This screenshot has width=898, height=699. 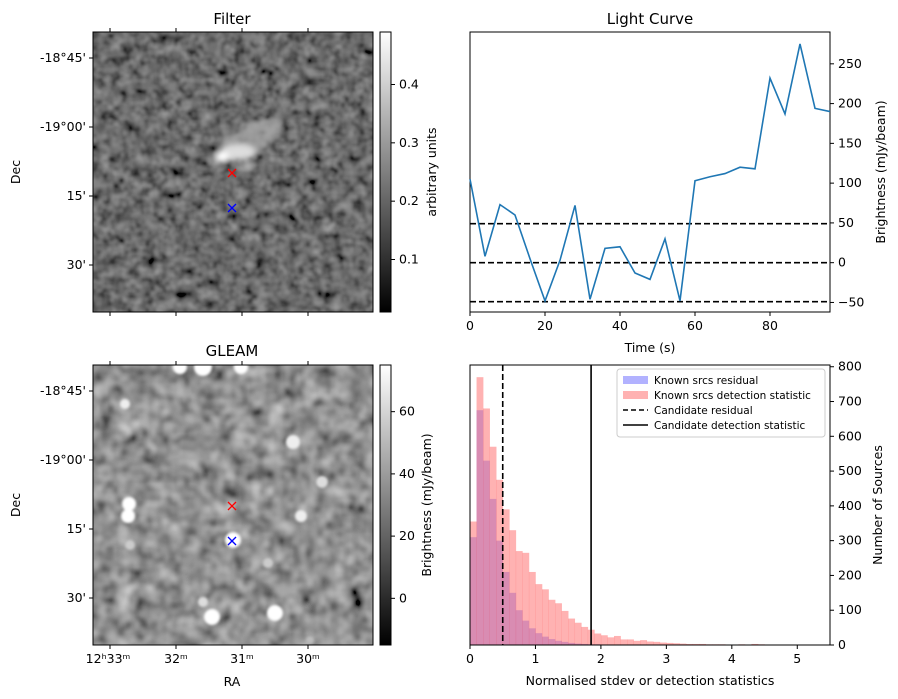 What do you see at coordinates (706, 381) in the screenshot?
I see `legend-label: Known srcs residual` at bounding box center [706, 381].